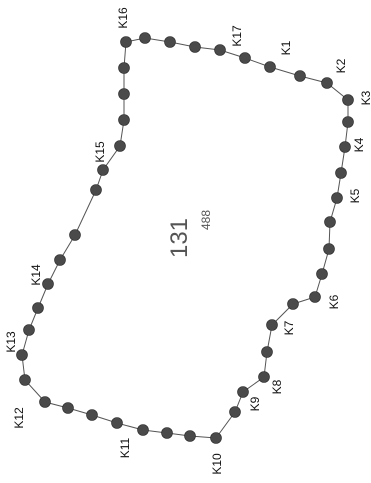 This screenshot has width=371, height=483. What do you see at coordinates (359, 144) in the screenshot?
I see `vertex-label-k4: K4` at bounding box center [359, 144].